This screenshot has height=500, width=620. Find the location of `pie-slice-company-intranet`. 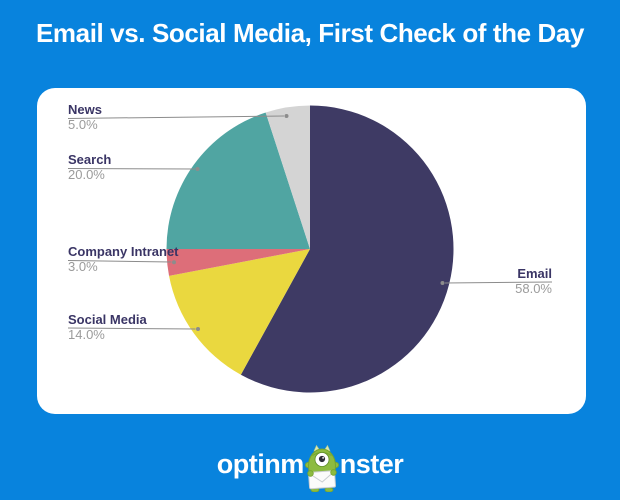

pie-slice-company-intranet is located at coordinates (238, 262).